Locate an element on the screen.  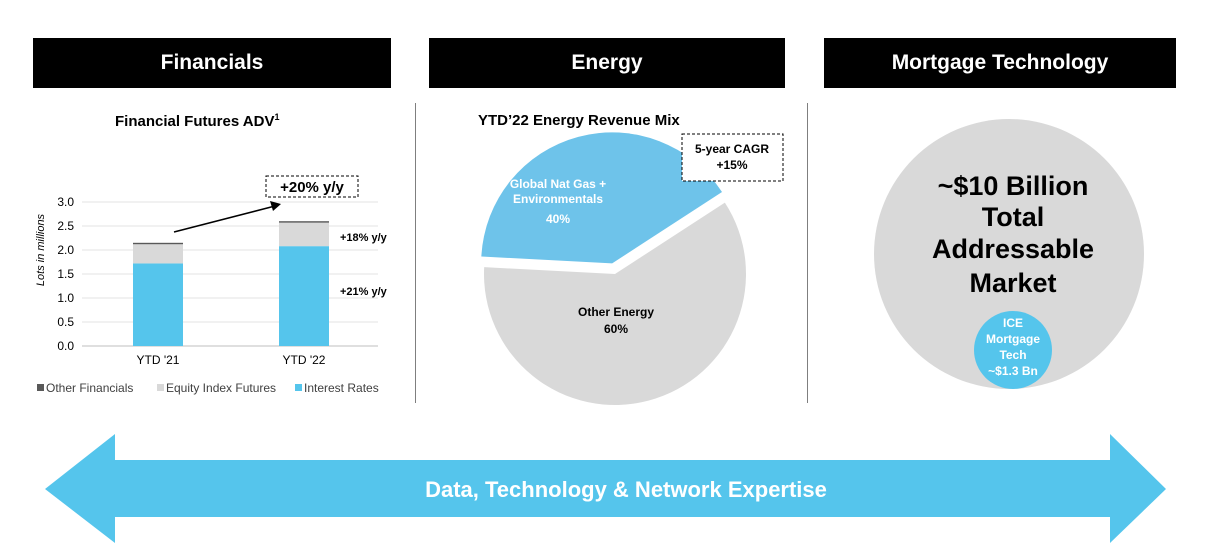
cagr-callout-line1: 5-year CAGR is located at coordinates (732, 149).